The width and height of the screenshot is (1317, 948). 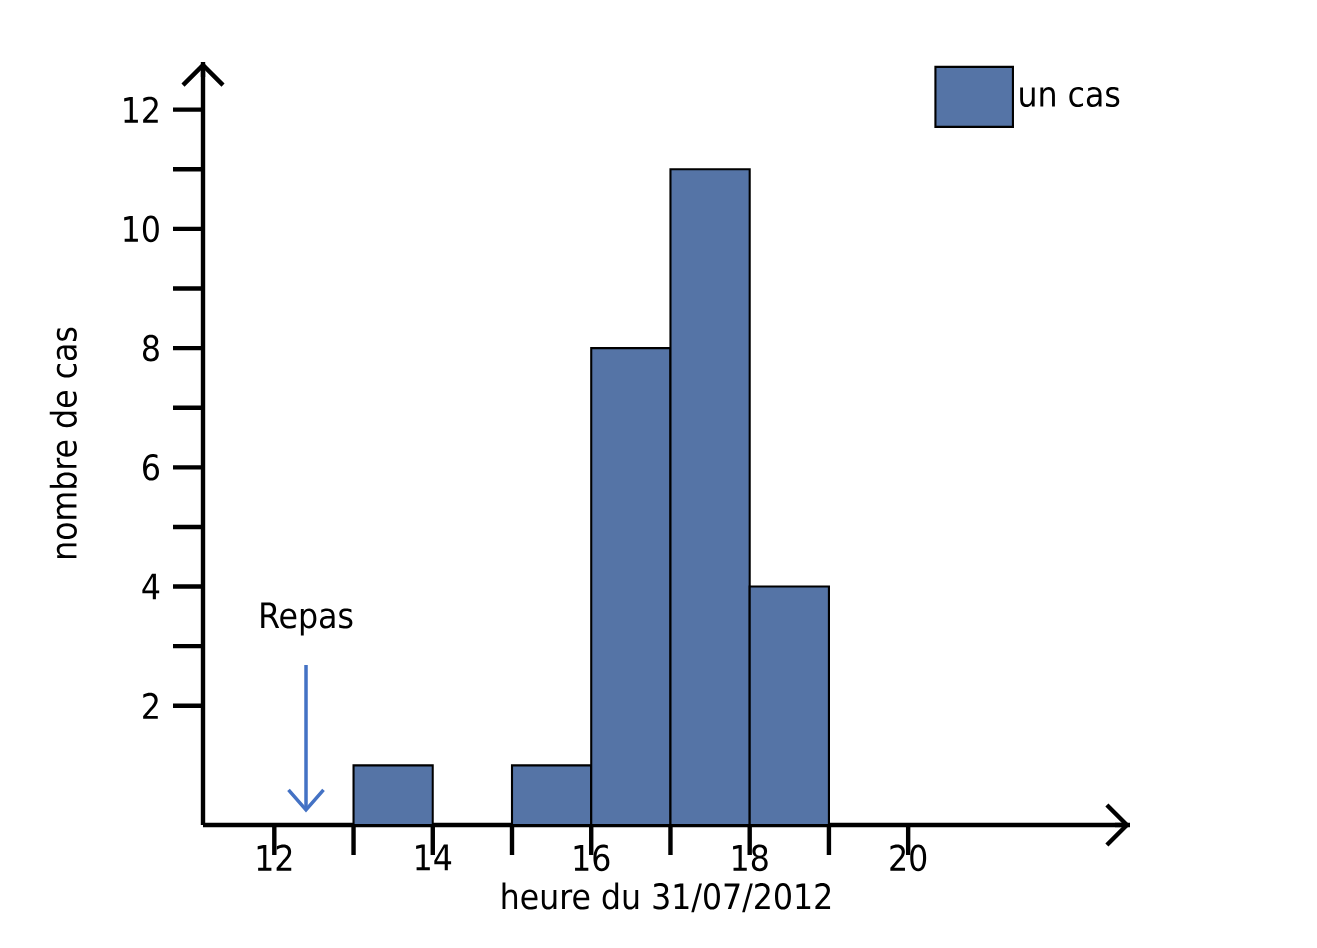 What do you see at coordinates (750, 858) in the screenshot?
I see `x-tick-label: 18` at bounding box center [750, 858].